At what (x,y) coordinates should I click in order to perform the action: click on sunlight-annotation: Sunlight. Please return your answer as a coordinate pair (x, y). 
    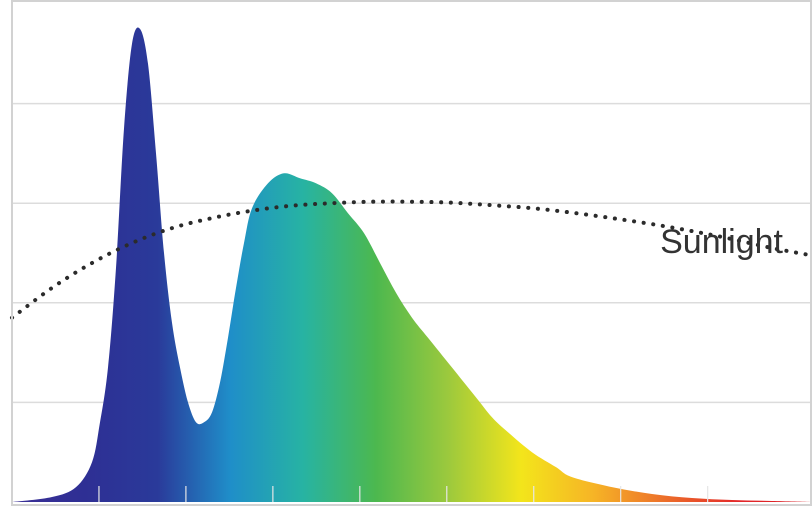
    Looking at the image, I should click on (721, 242).